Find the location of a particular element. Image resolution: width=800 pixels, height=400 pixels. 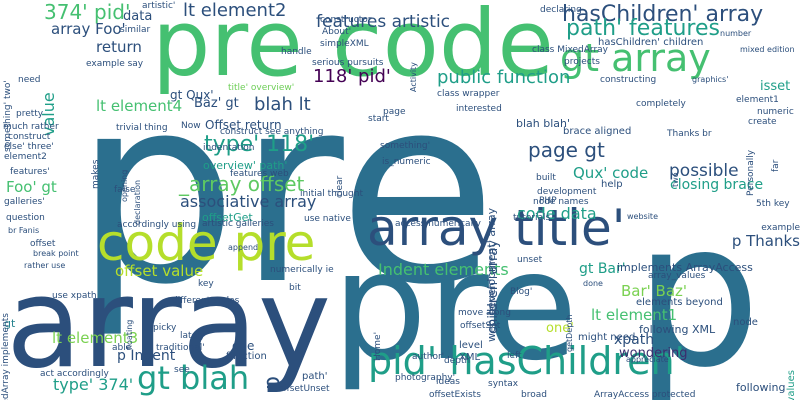

word-associative-array: associative array is located at coordinates (248, 201).